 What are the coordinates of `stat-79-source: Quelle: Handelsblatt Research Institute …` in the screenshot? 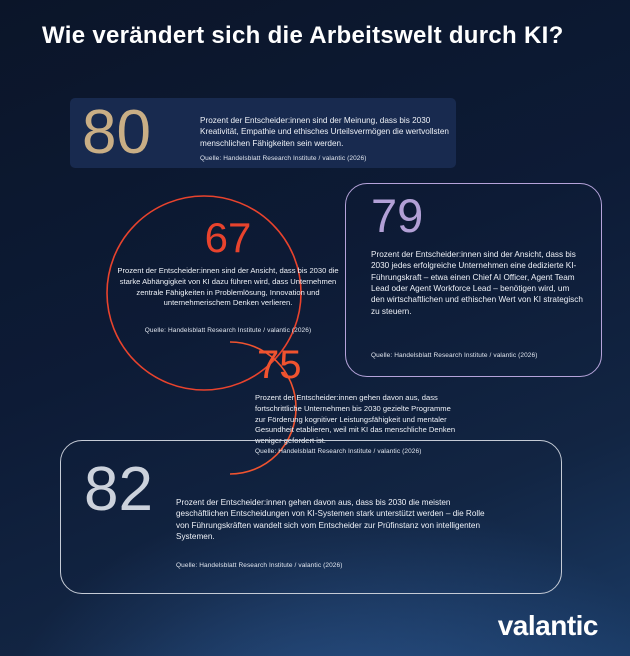 It's located at (454, 355).